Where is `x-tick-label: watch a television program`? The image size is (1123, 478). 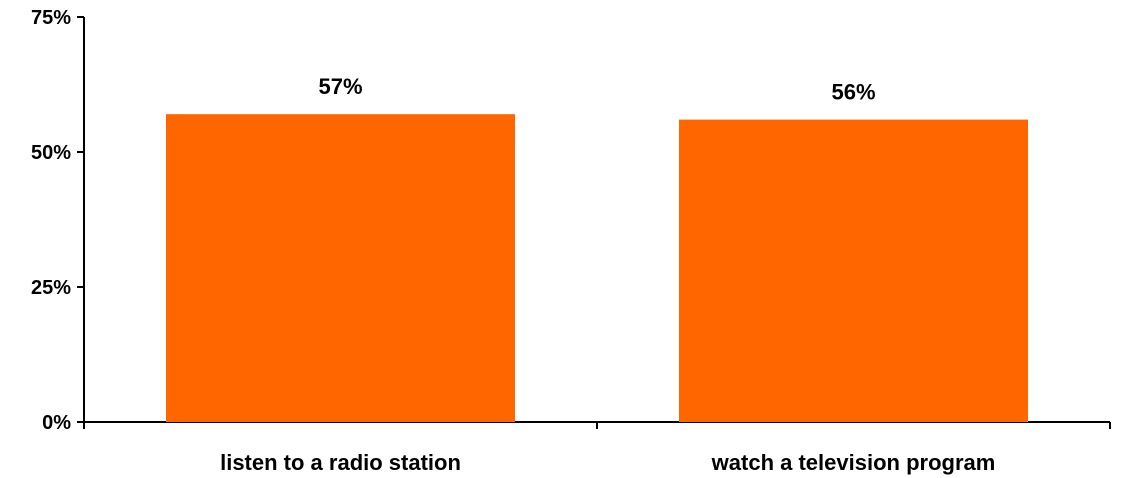
x-tick-label: watch a television program is located at coordinates (853, 462).